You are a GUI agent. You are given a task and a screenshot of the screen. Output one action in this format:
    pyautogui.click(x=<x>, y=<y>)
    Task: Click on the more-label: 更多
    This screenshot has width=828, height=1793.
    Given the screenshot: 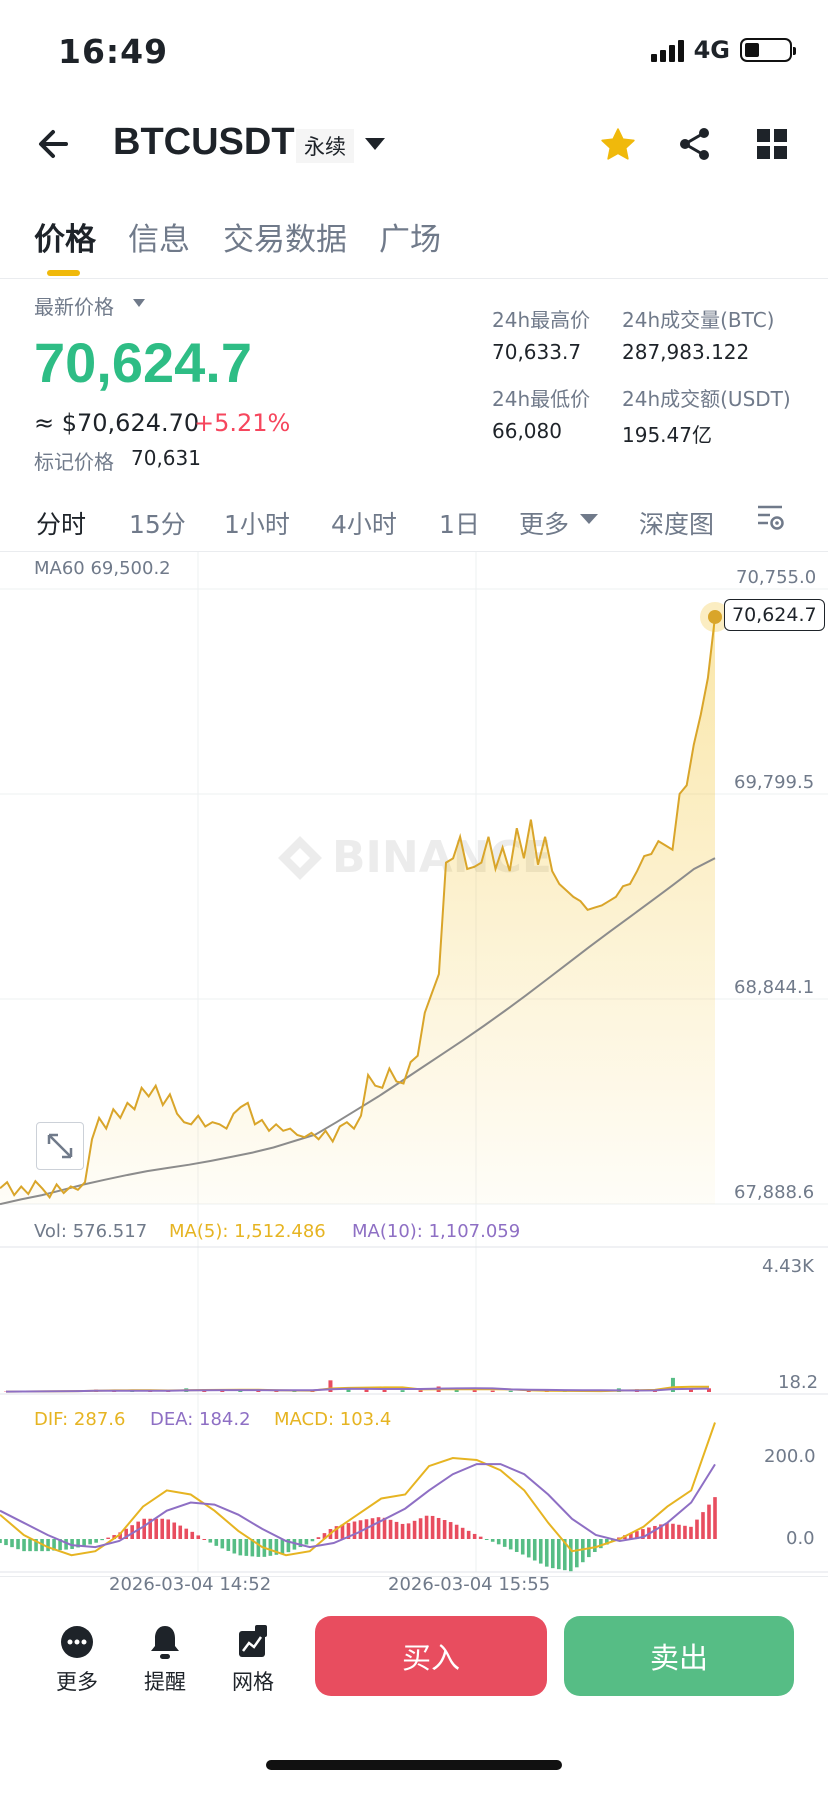 What is the action you would take?
    pyautogui.click(x=77, y=1682)
    